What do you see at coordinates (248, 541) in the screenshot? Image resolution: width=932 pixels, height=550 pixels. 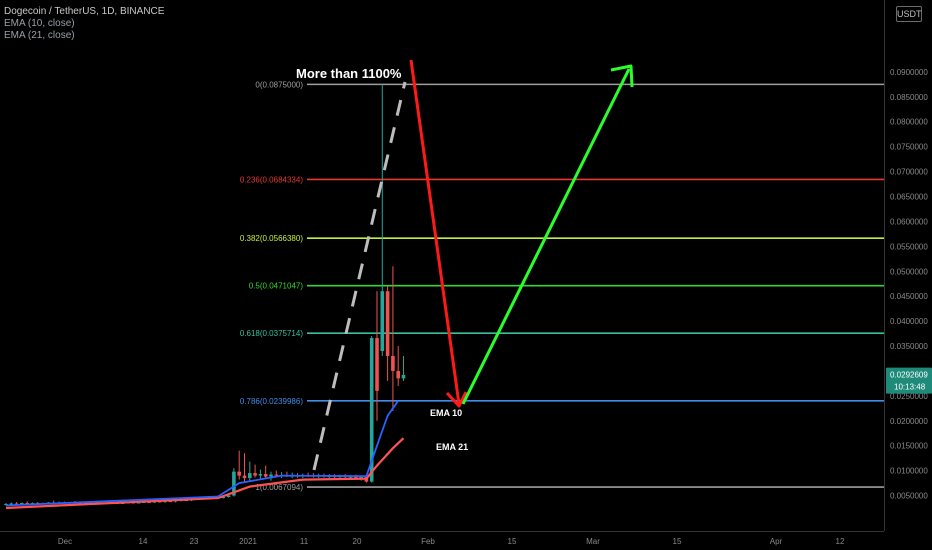 I see `x-tick-label: 2021` at bounding box center [248, 541].